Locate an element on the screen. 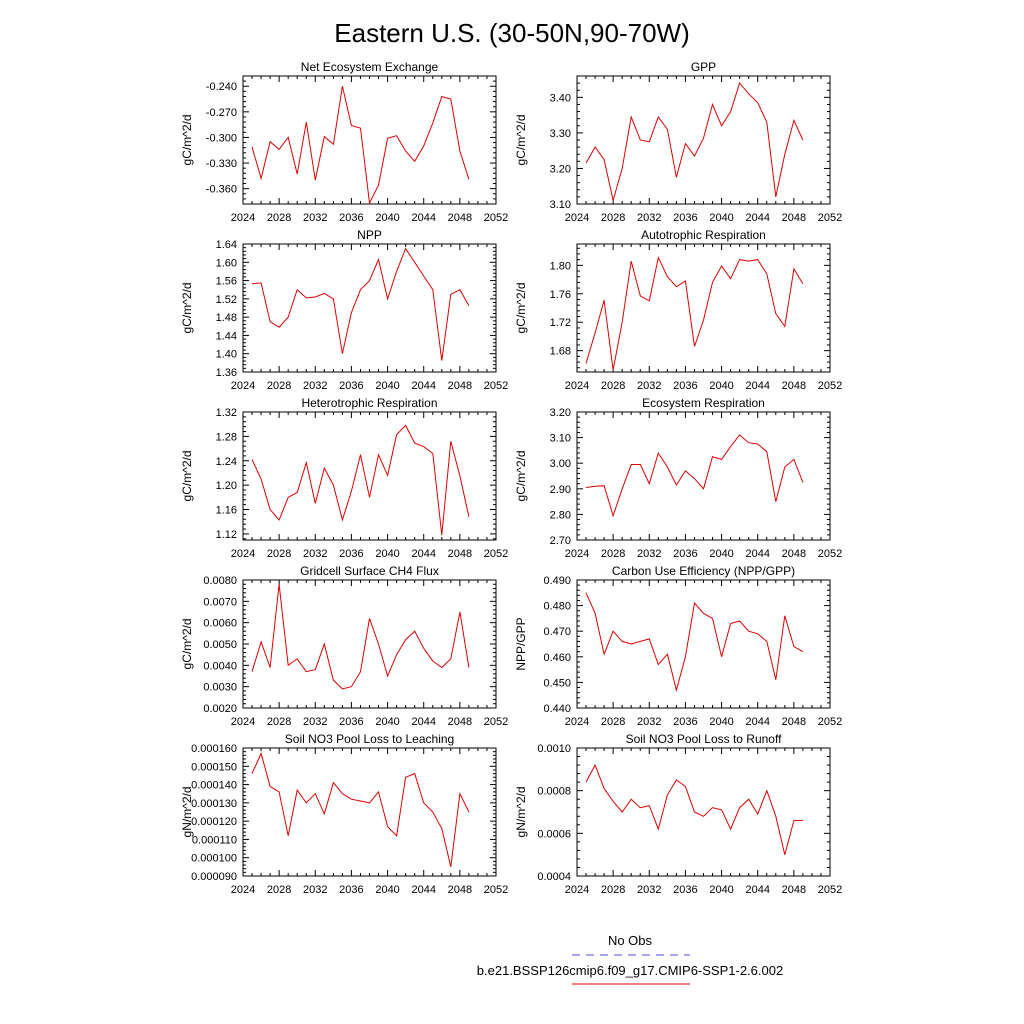 Image resolution: width=1024 pixels, height=1024 pixels. chart-title: Soil NO3 Pool Loss to Runoff is located at coordinates (704, 739).